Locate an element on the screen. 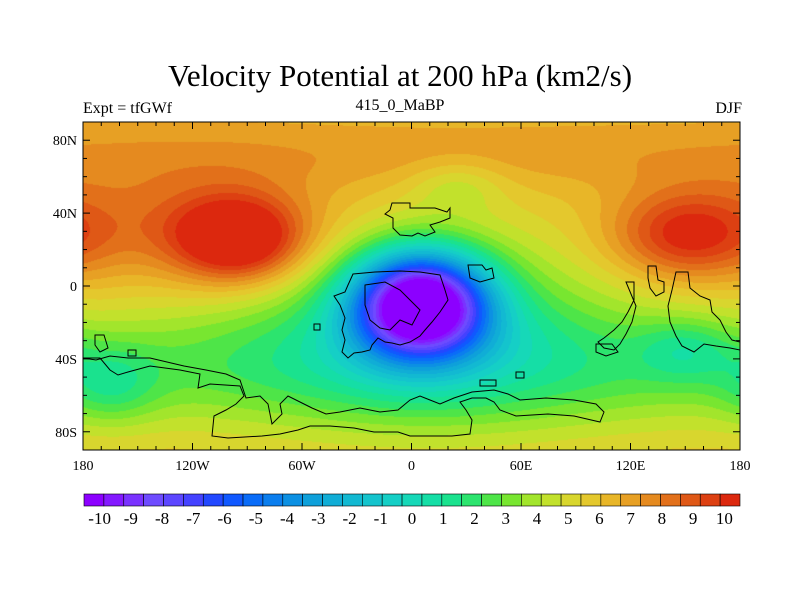  colorbar-label: 9 is located at coordinates (693, 518).